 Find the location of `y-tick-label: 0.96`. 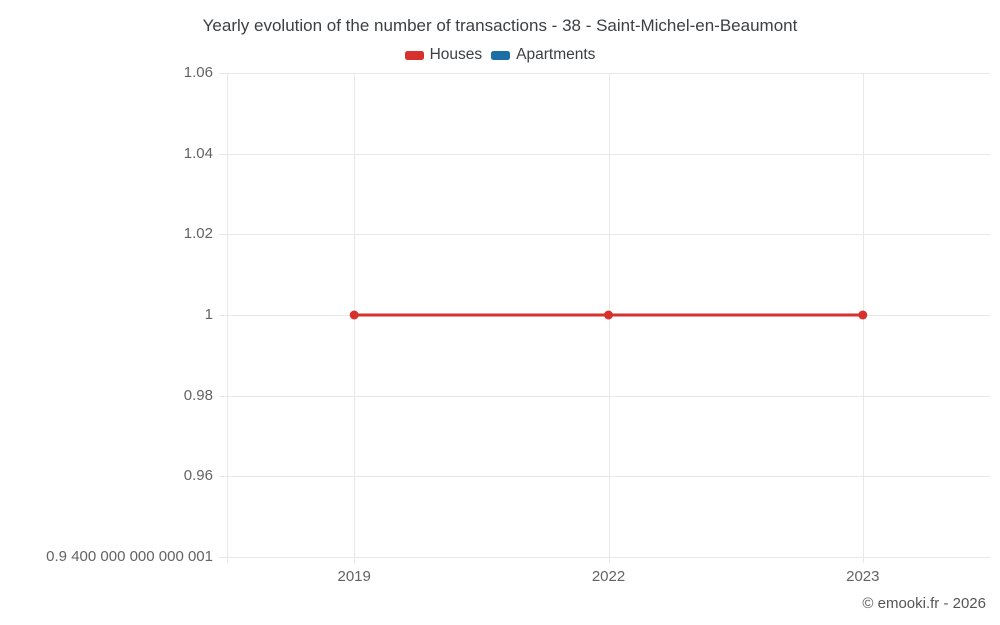

y-tick-label: 0.96 is located at coordinates (198, 476).